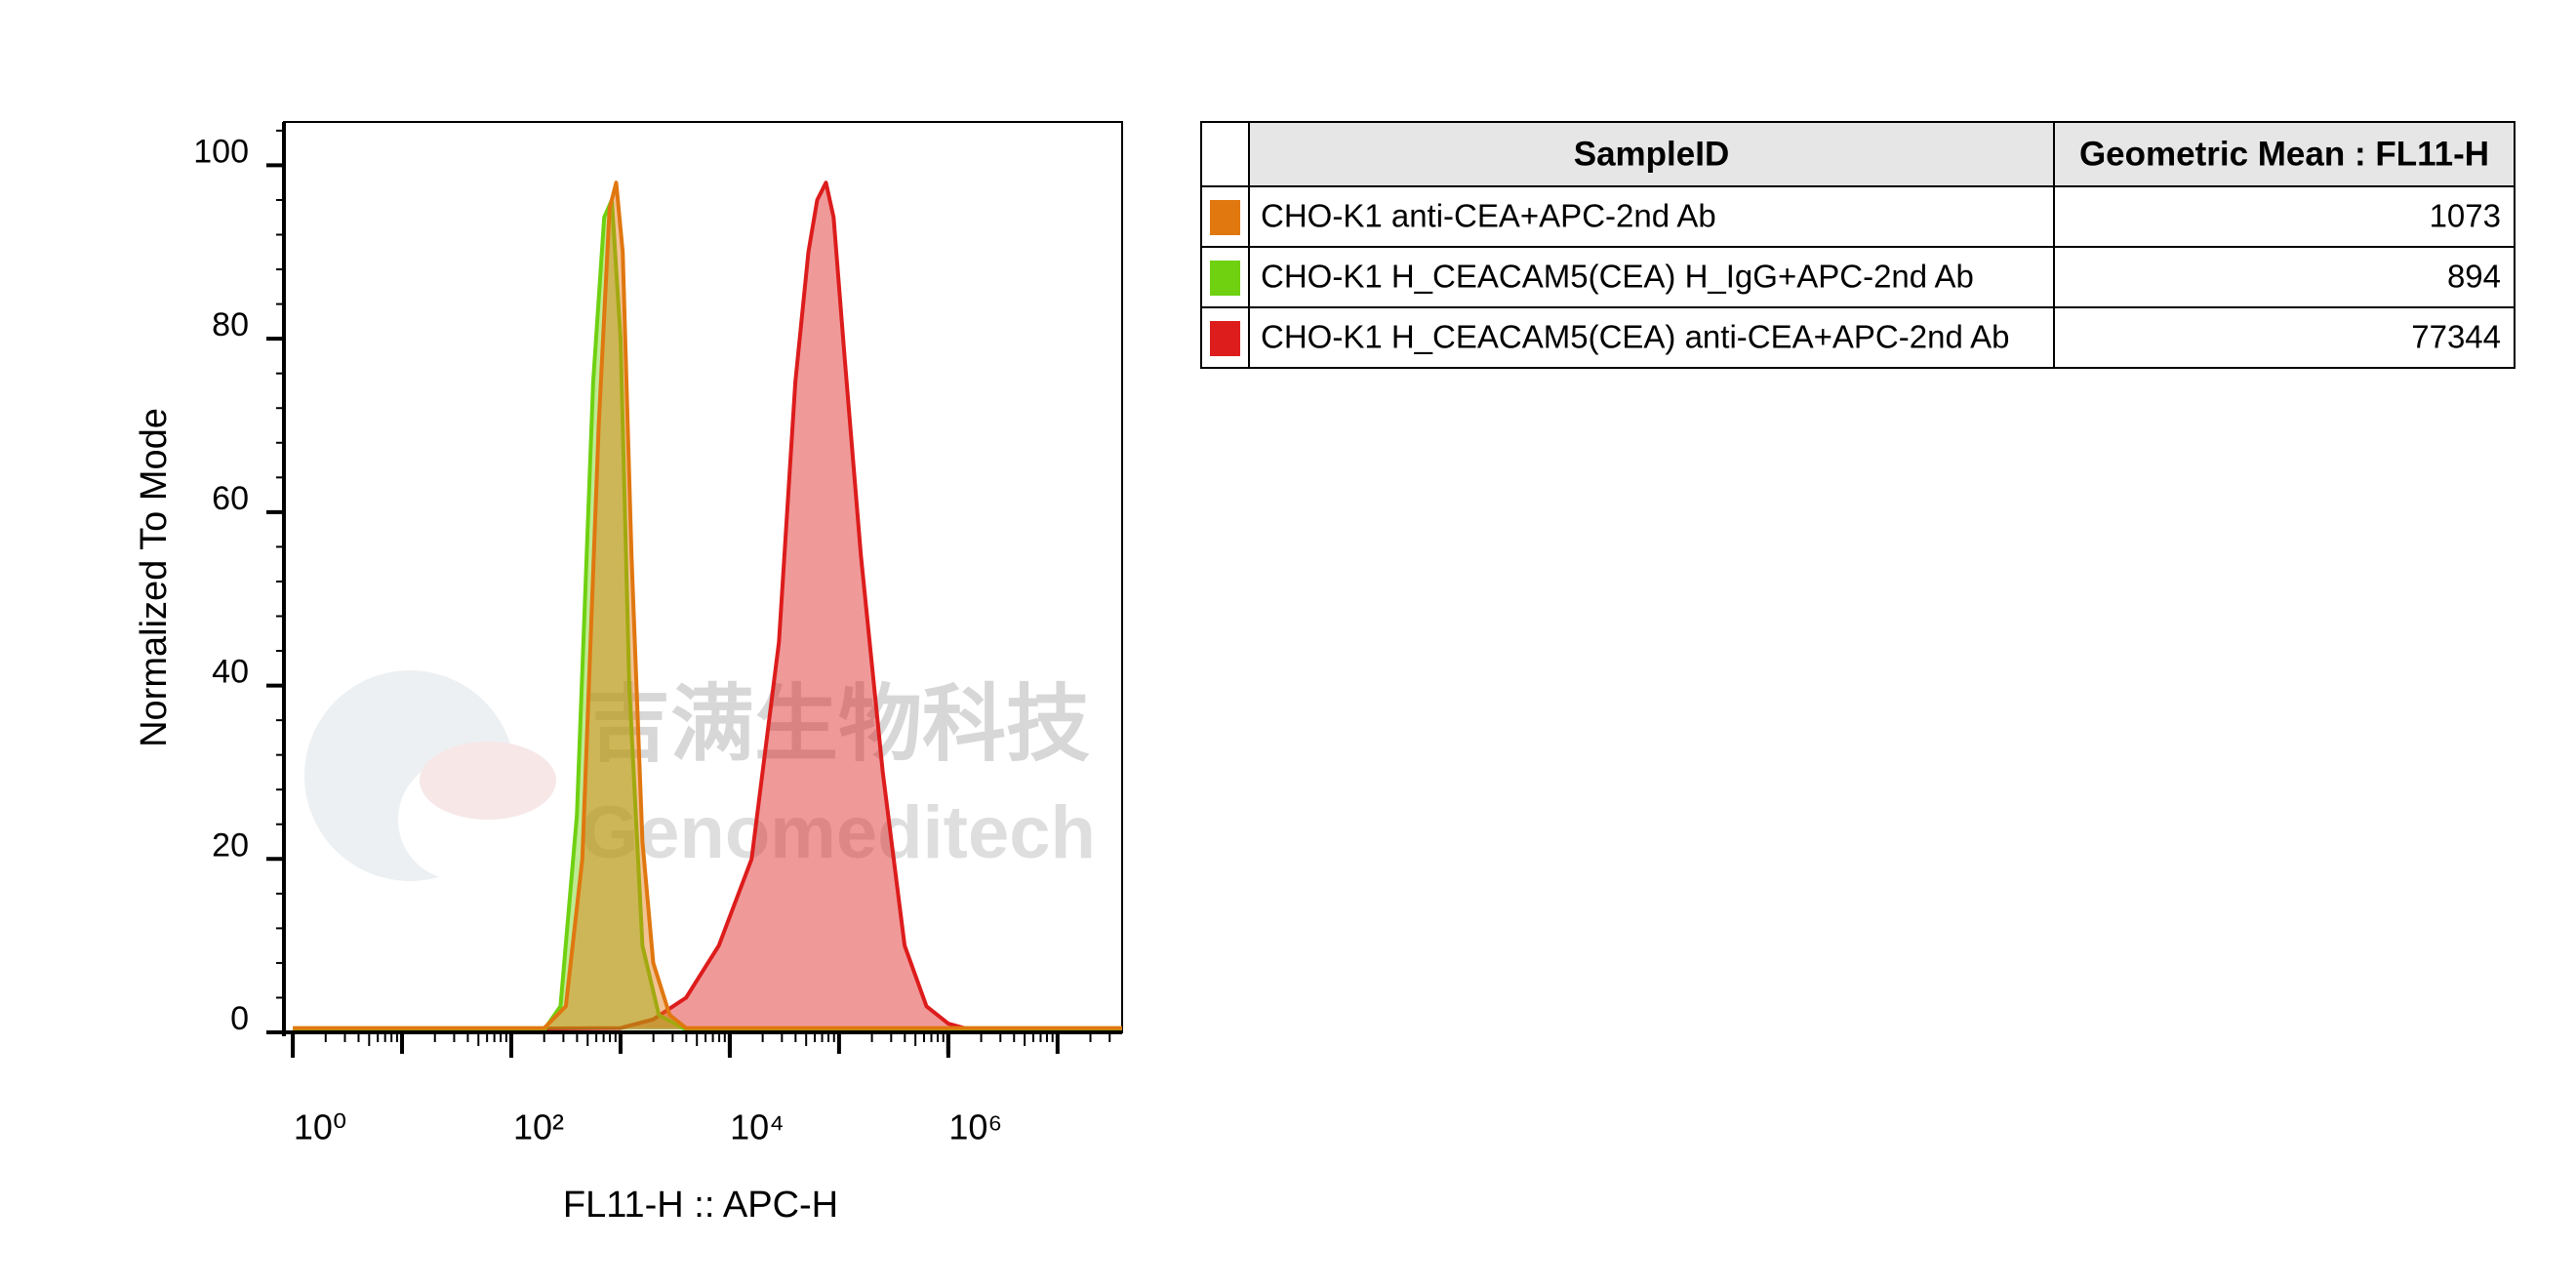  I want to click on y-tick-label: 0, so click(239, 1018).